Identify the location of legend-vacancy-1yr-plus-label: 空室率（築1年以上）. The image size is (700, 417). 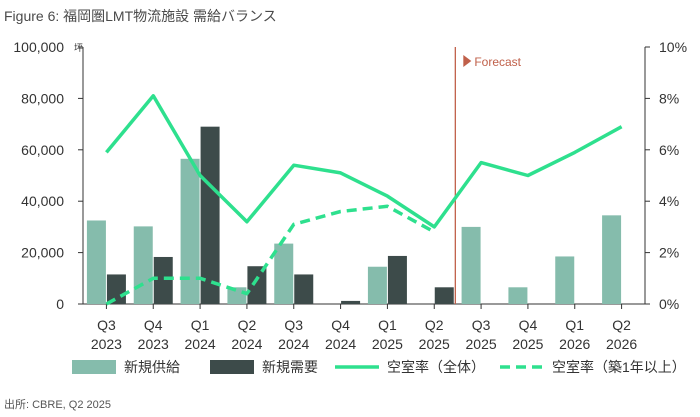
(619, 367).